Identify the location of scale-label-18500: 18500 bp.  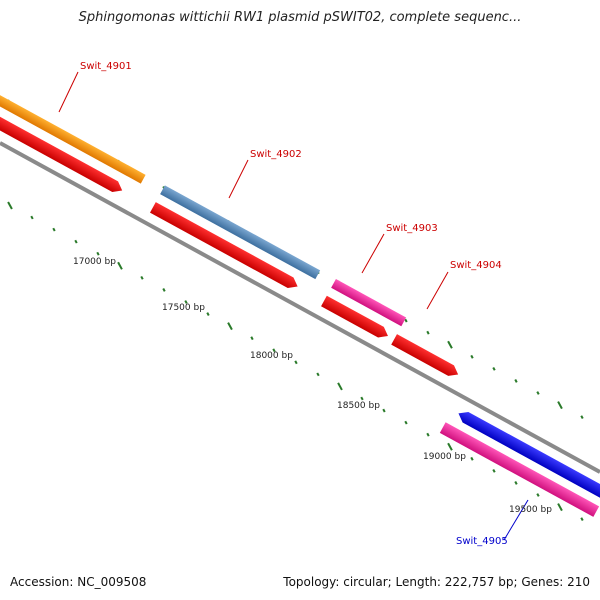
(358, 406).